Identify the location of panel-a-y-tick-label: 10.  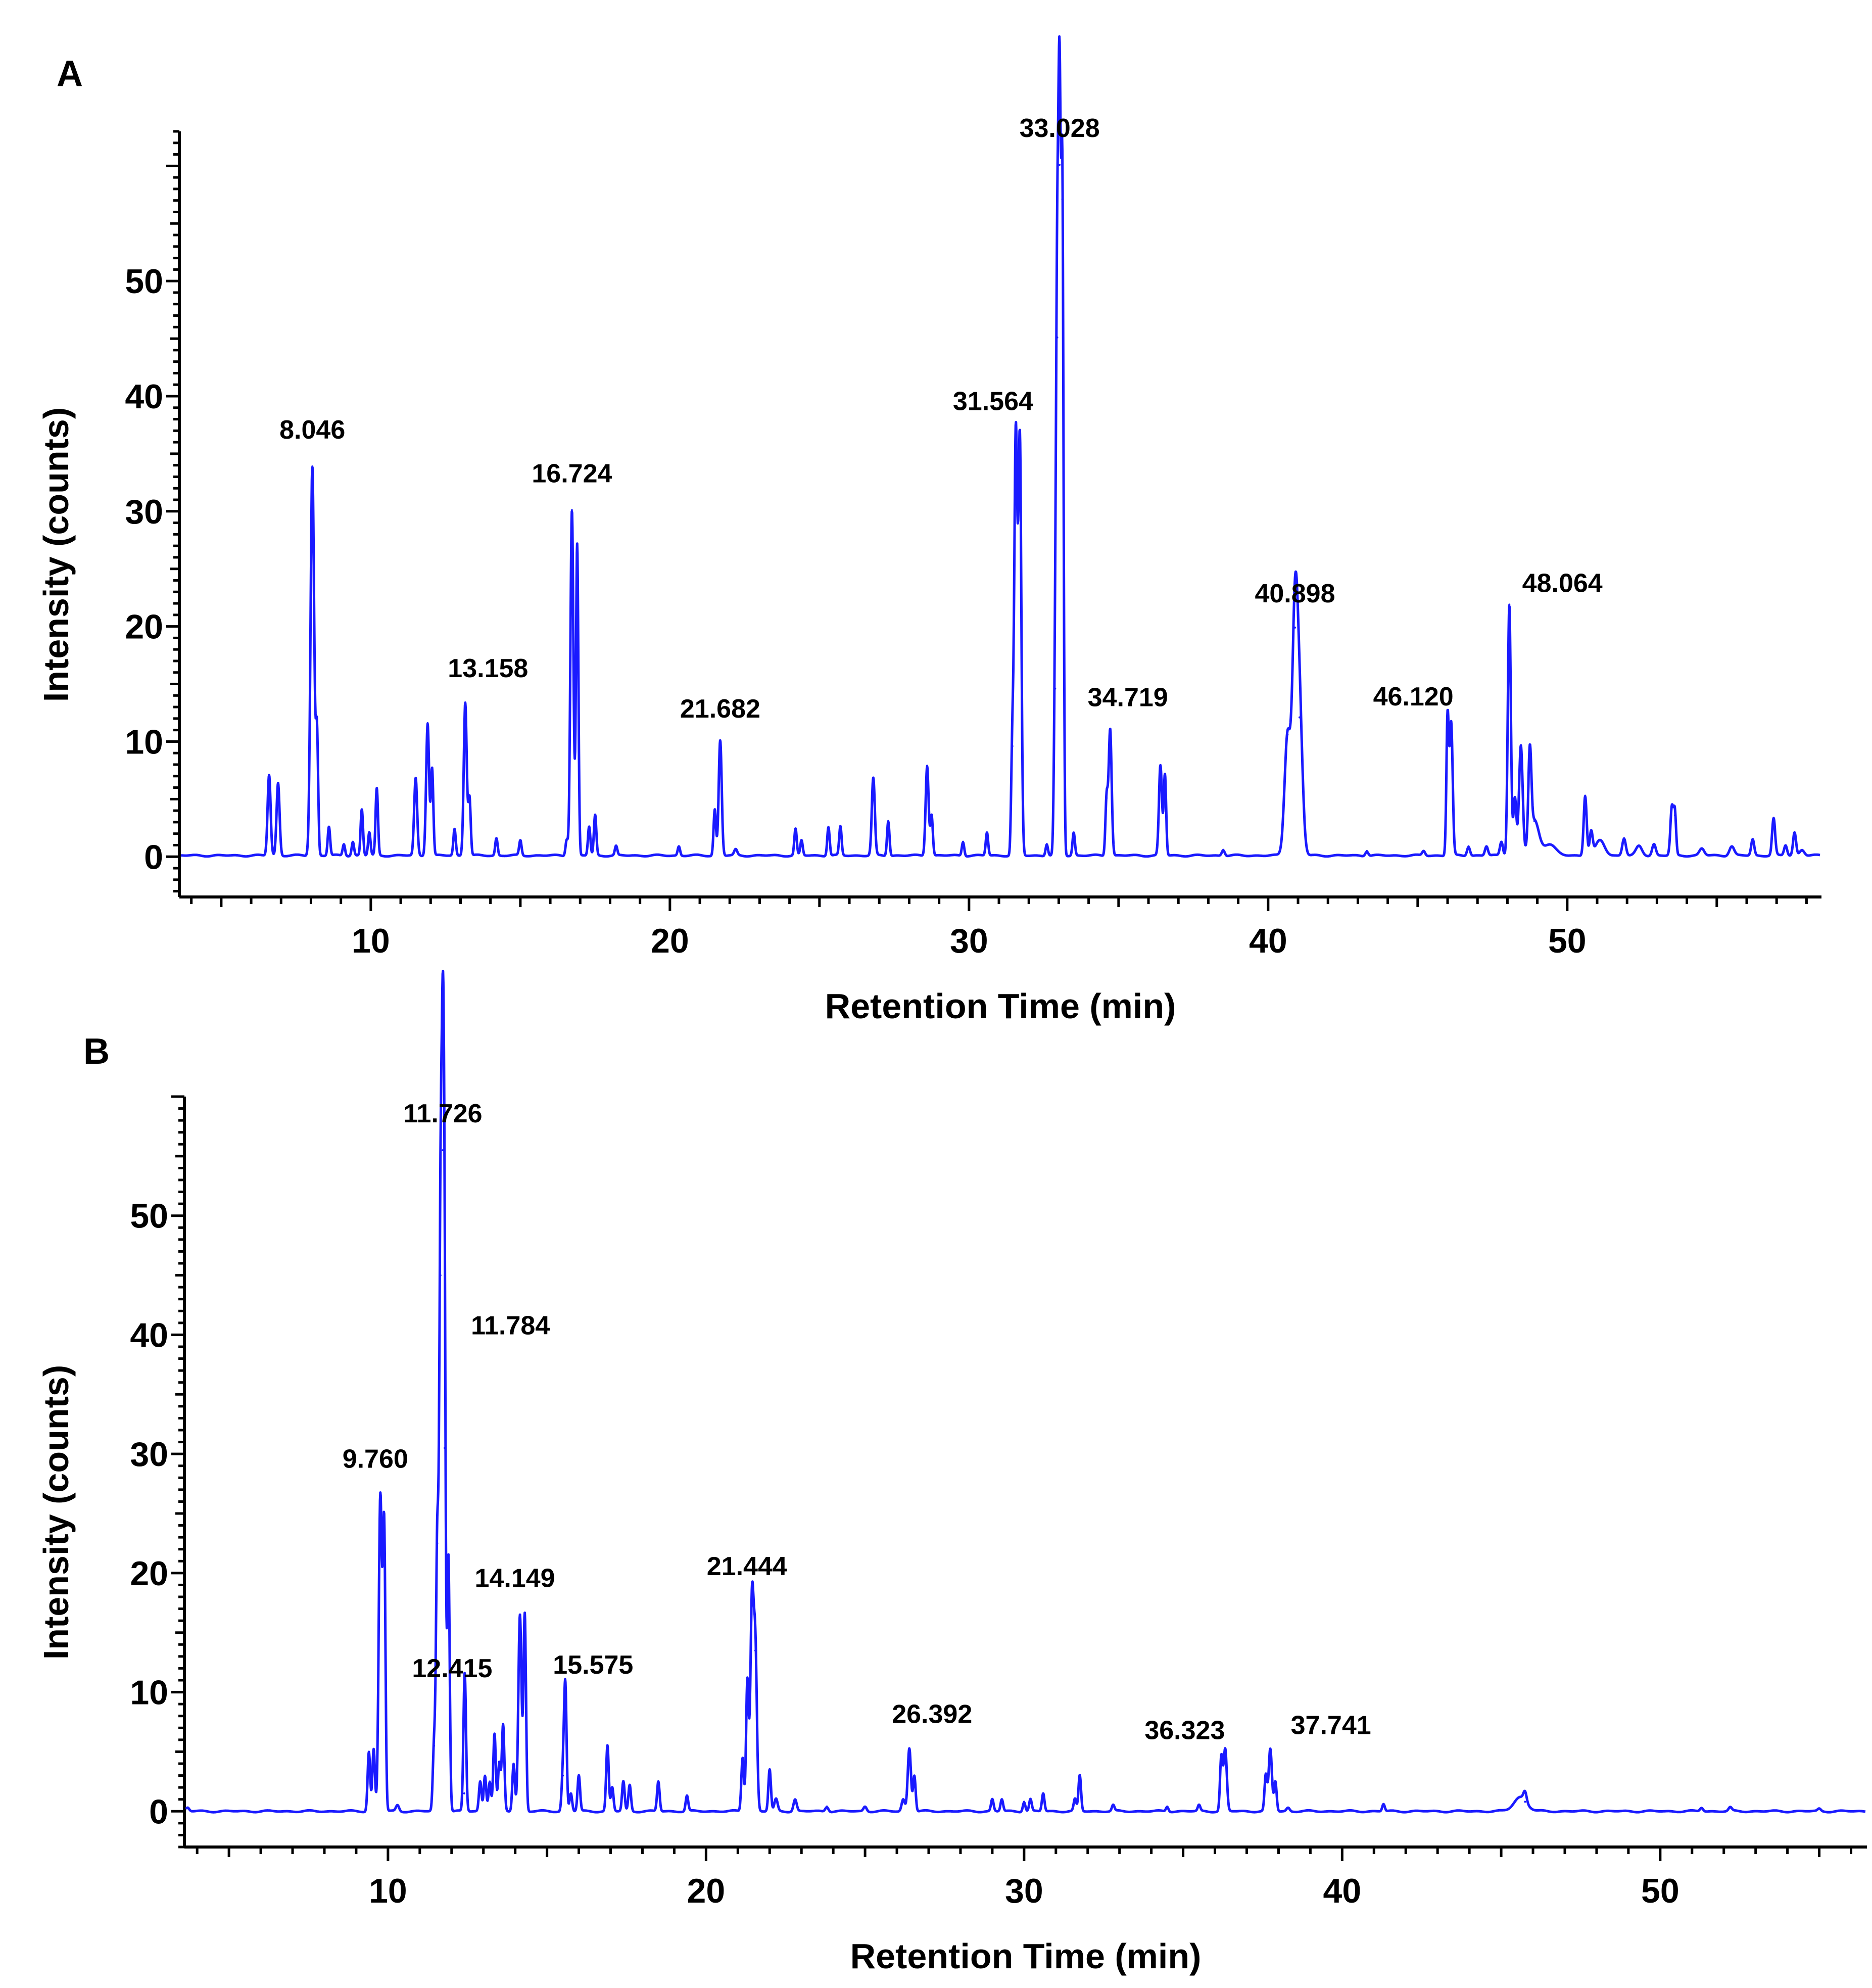
(144, 742).